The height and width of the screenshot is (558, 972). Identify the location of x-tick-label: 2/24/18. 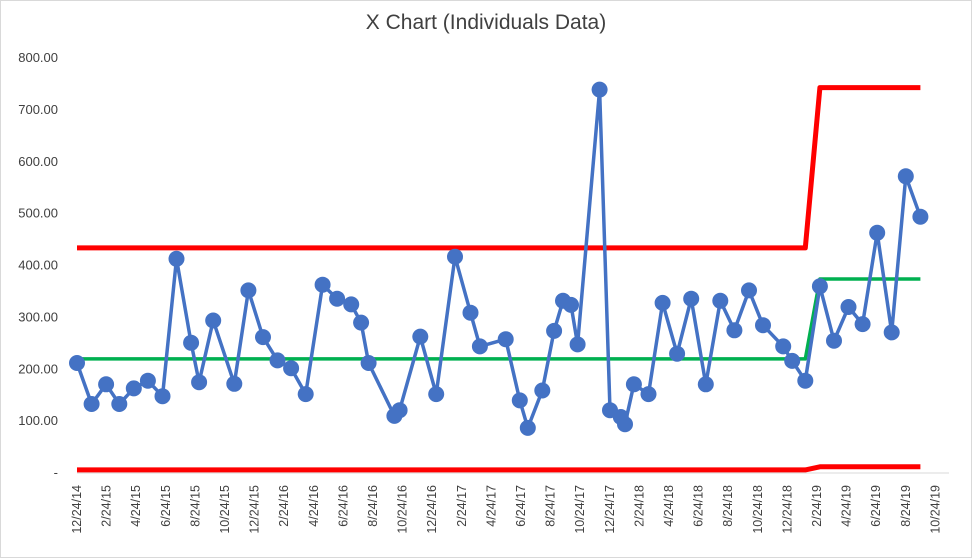
(639, 506).